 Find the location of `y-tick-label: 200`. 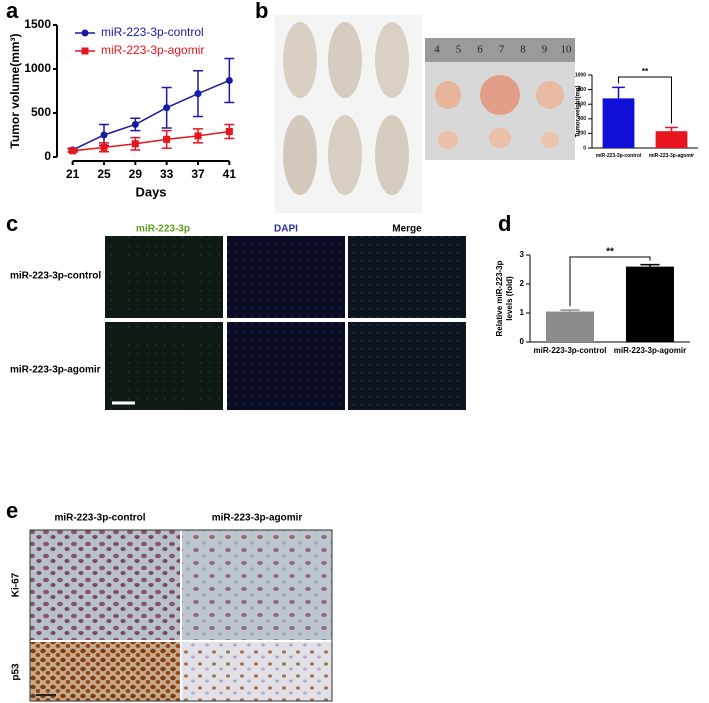

y-tick-label: 200 is located at coordinates (582, 134).